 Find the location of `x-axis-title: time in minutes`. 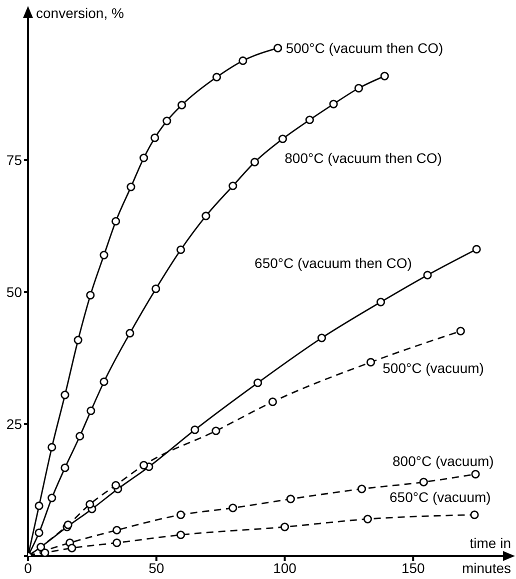

x-axis-title: time in minutes is located at coordinates (486, 555).